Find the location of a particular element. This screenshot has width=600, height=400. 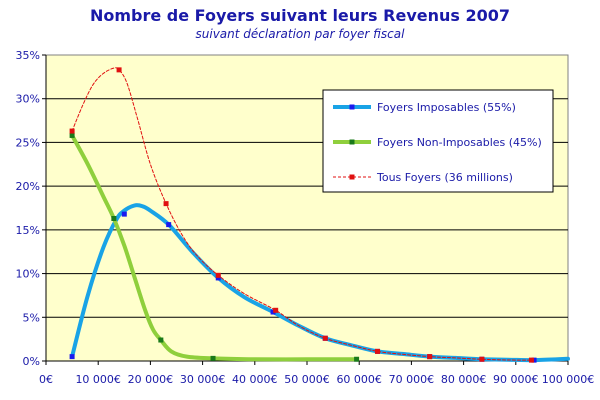

y-tick-label: 5% is located at coordinates (31, 317).